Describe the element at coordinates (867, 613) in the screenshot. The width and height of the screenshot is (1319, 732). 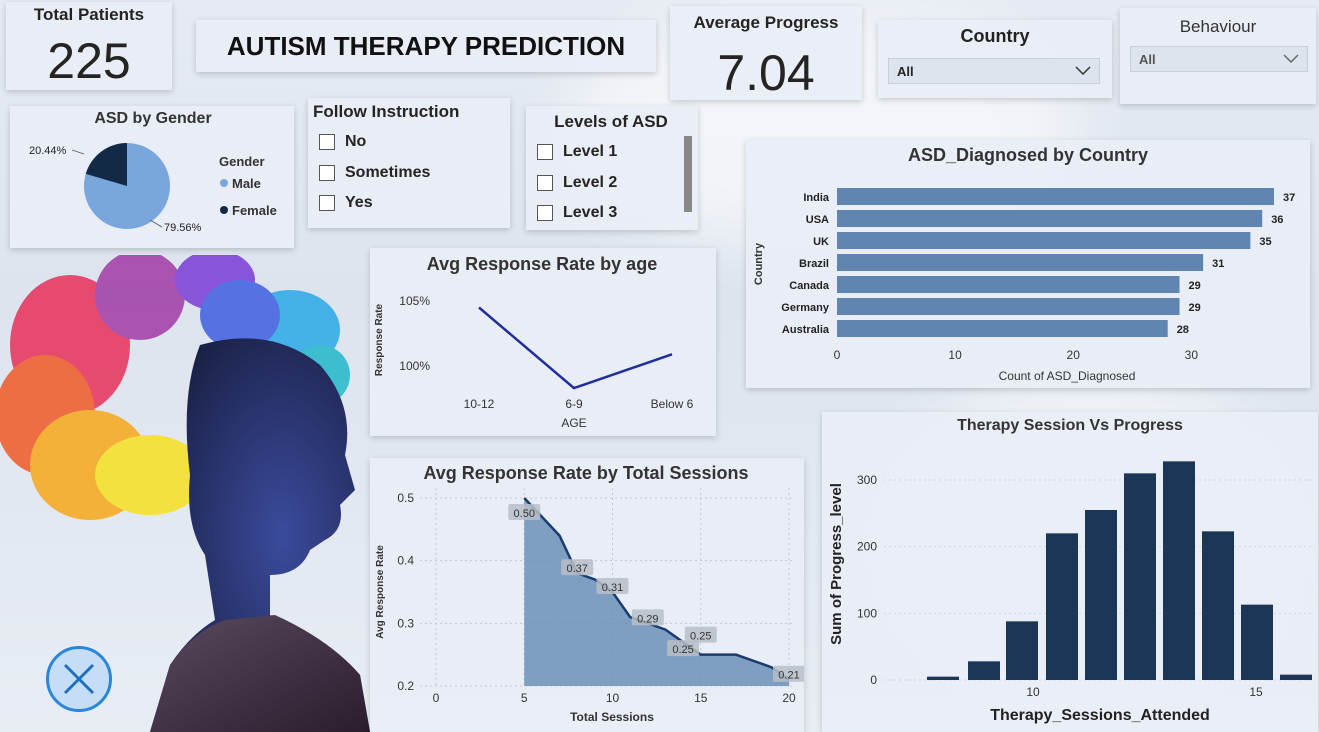
I see `y-tick-label: 100` at that location.